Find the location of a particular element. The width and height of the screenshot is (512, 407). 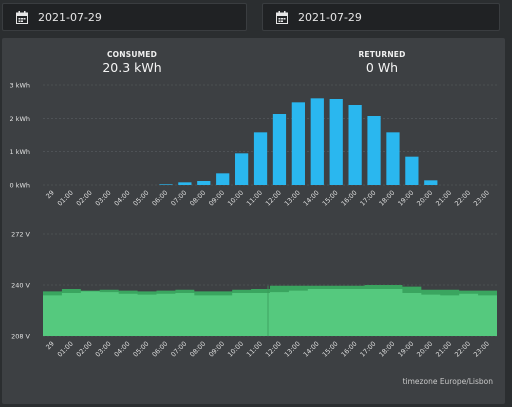

energy-xtick-label: 19:00 is located at coordinates (405, 198).